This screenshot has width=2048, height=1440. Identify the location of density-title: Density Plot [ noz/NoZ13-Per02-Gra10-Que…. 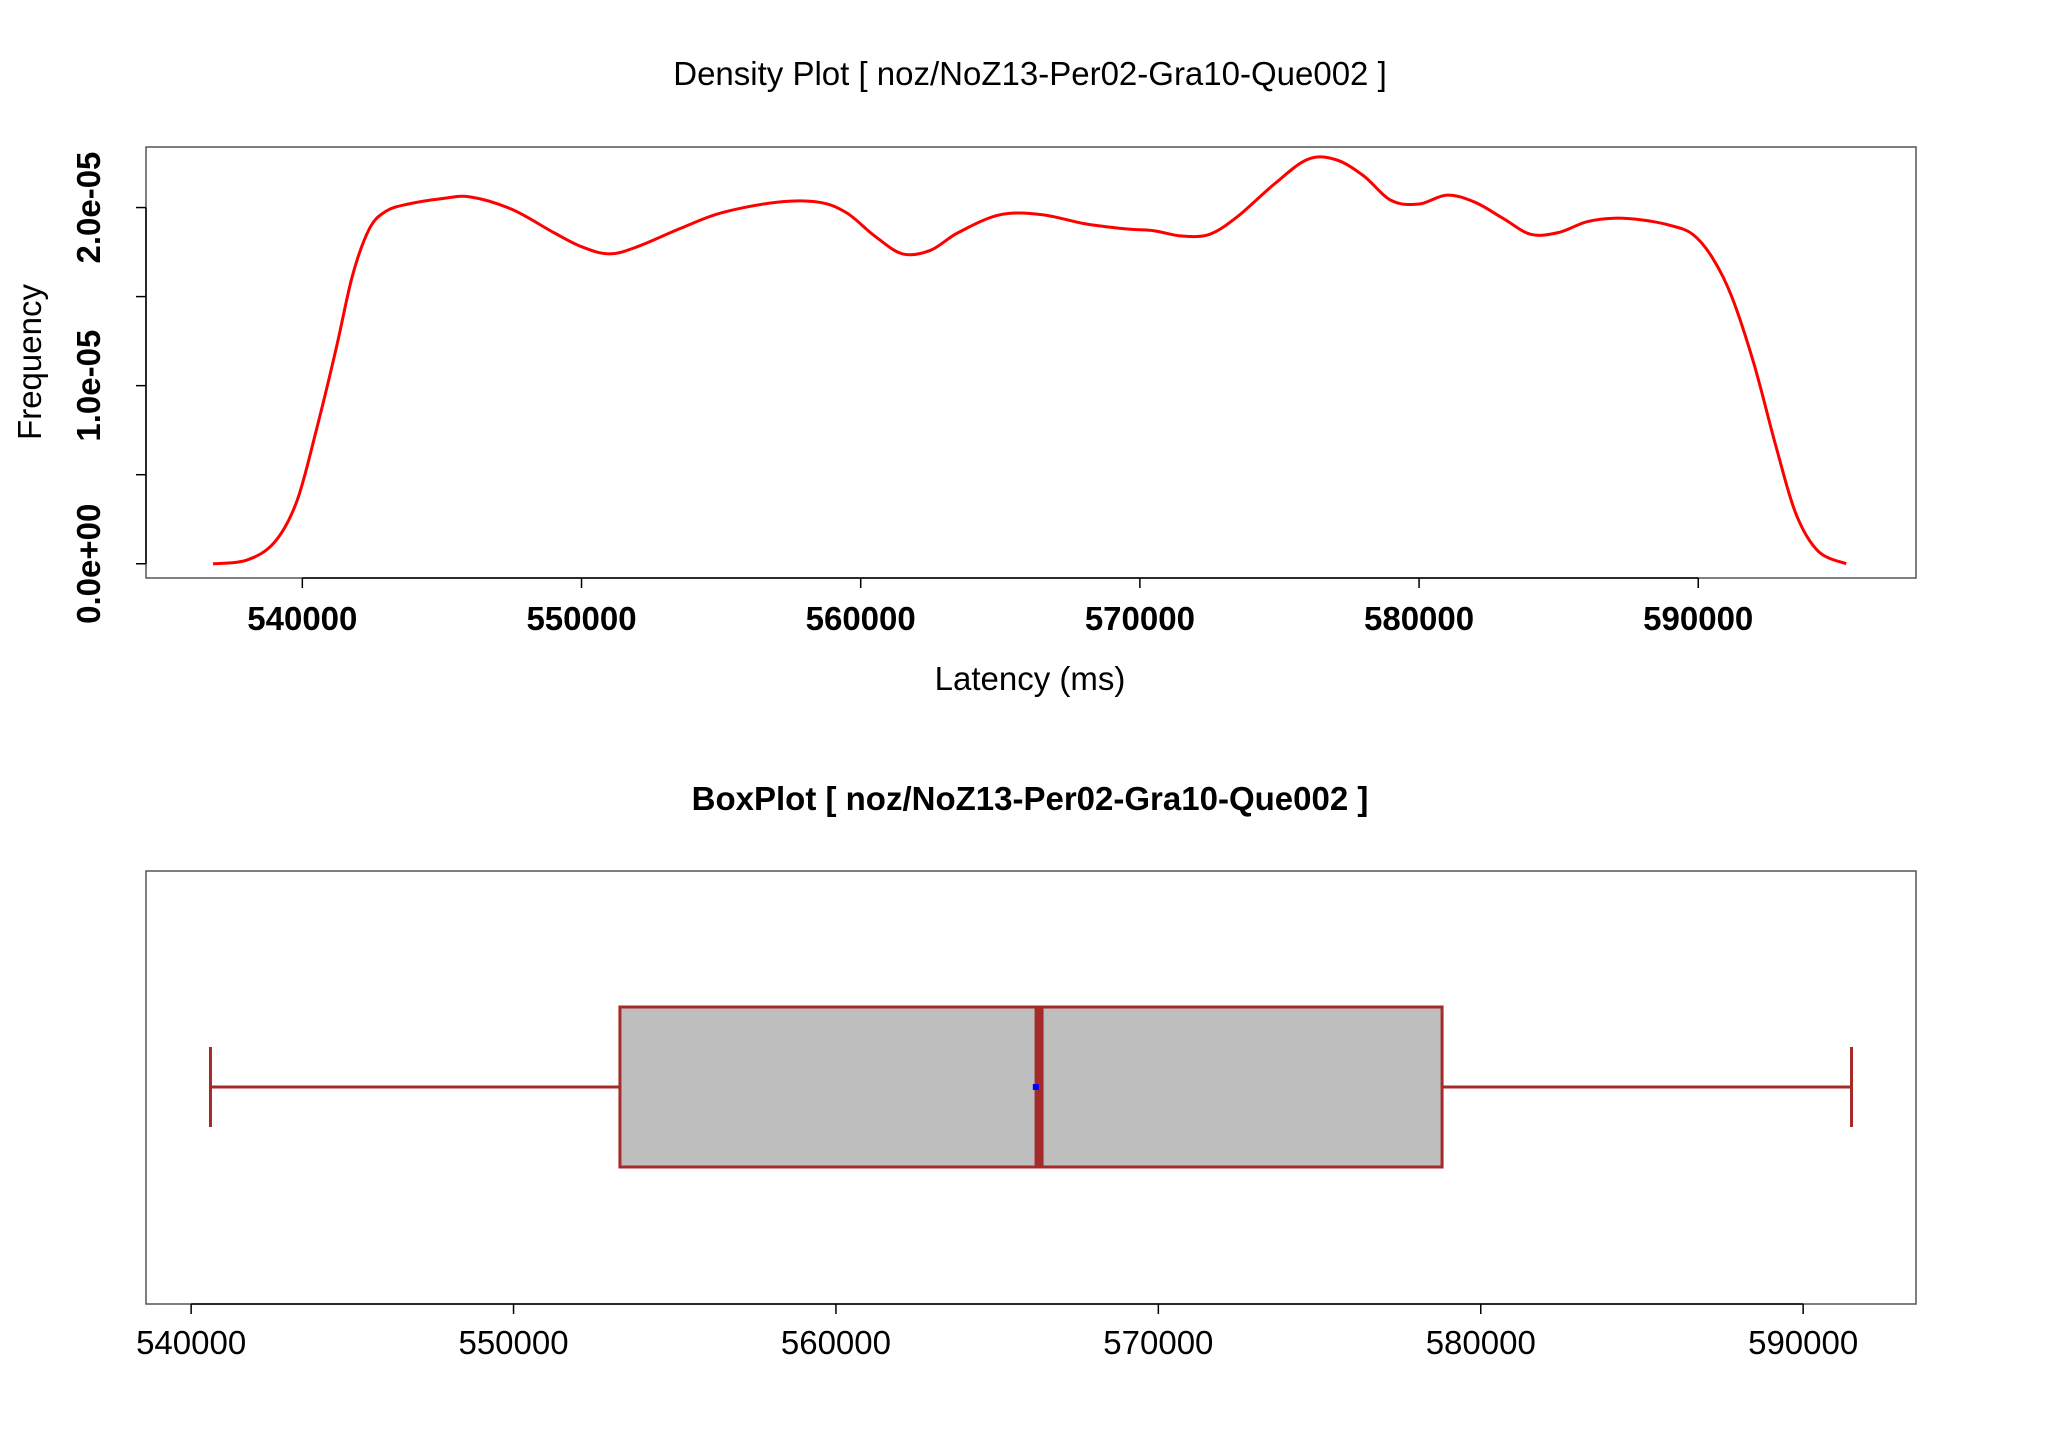
(1030, 73).